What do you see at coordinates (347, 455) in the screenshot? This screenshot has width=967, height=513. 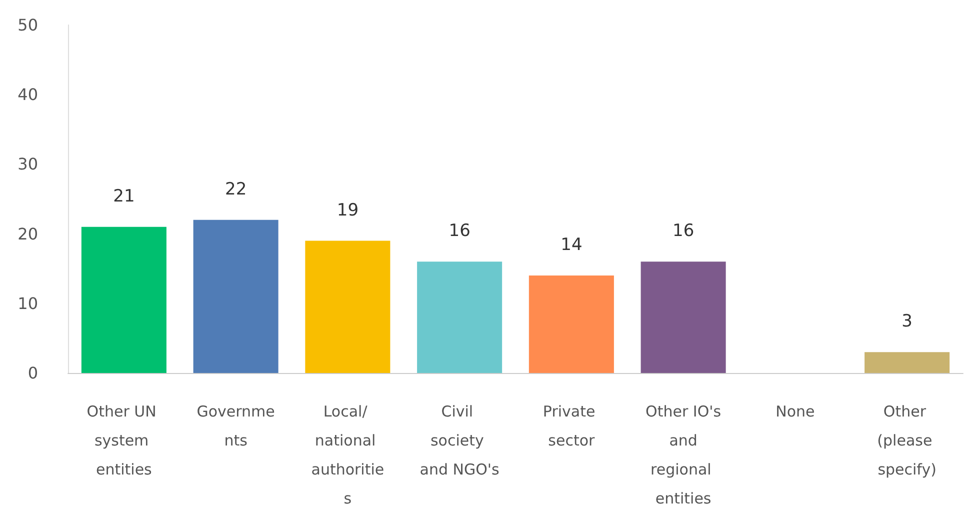 I see `x-tick-label: Local/ national authorities` at bounding box center [347, 455].